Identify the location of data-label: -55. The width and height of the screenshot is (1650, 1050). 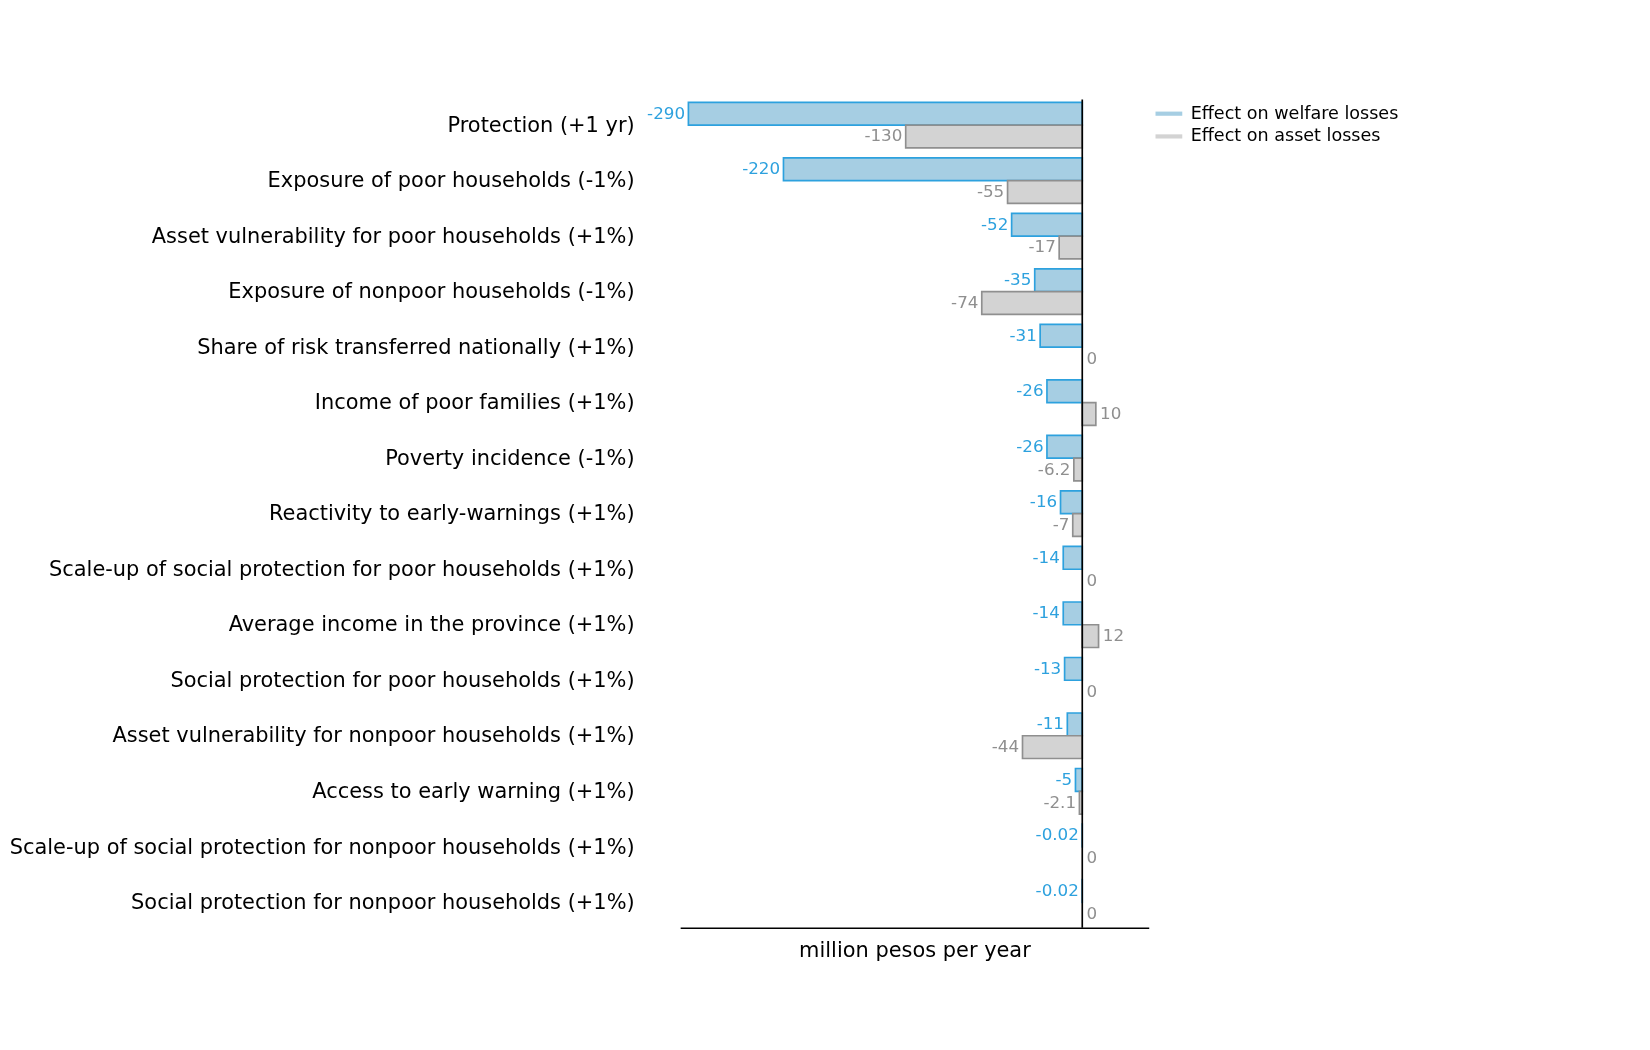
(990, 190).